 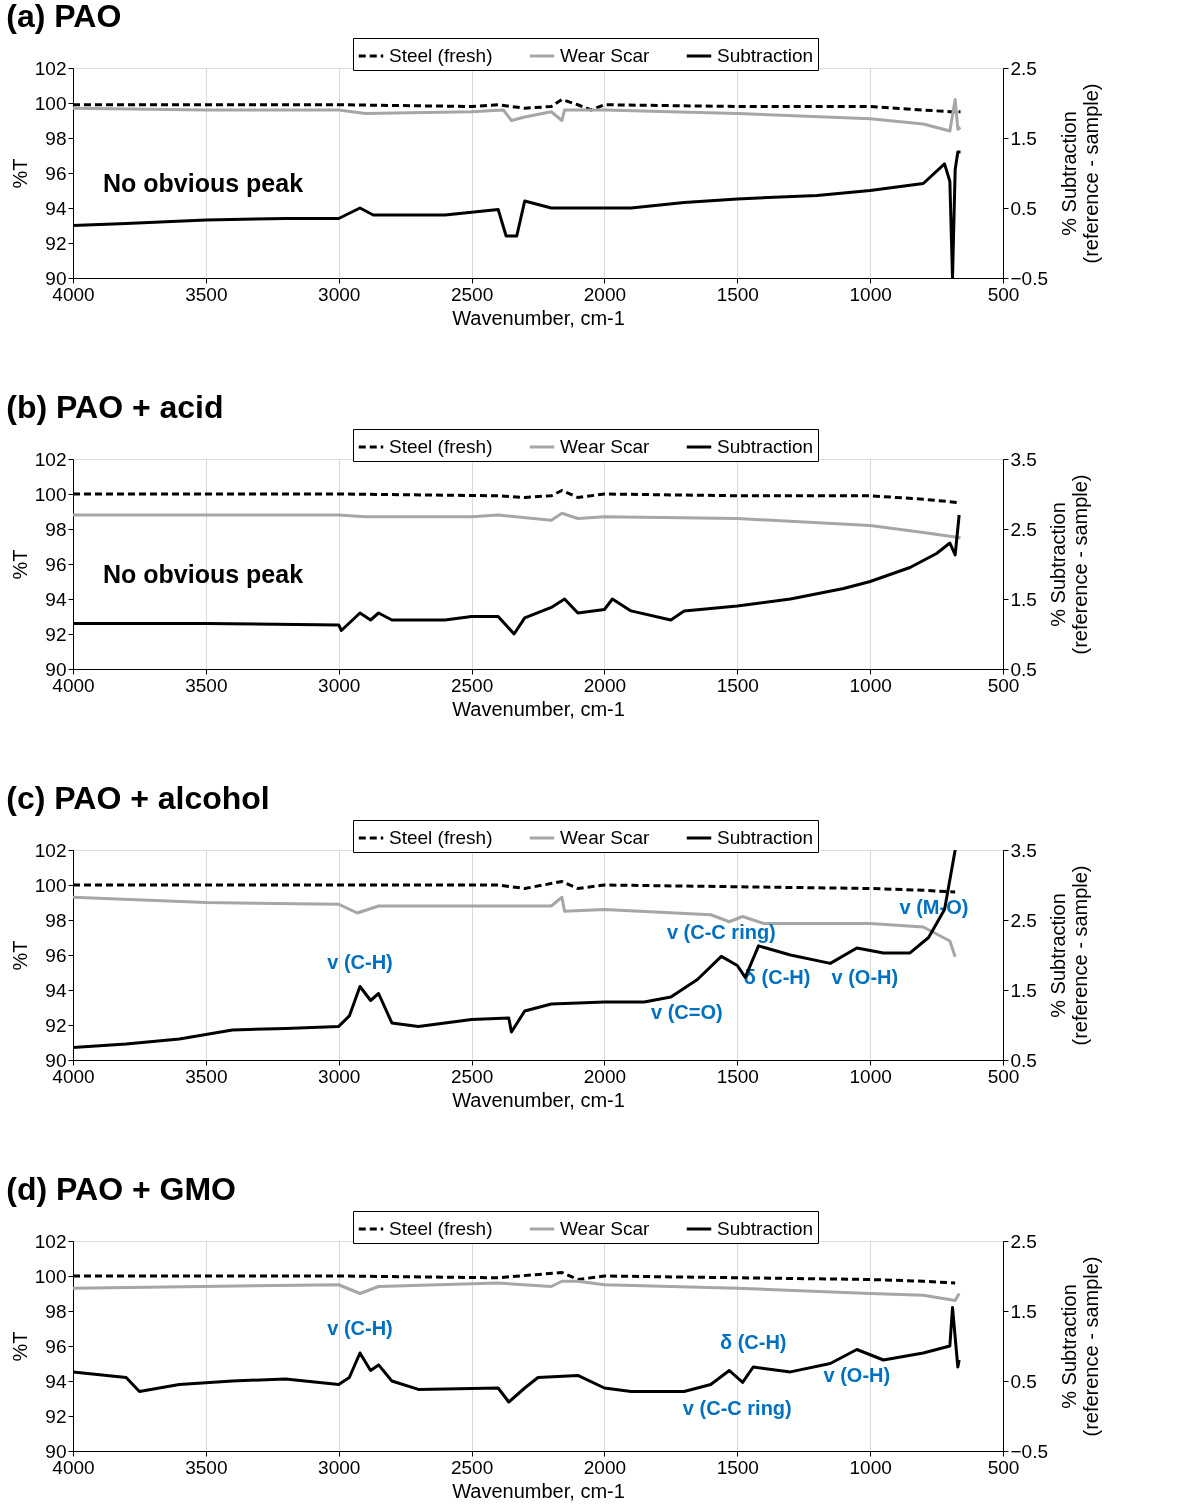 What do you see at coordinates (138, 797) in the screenshot?
I see `chart-title: (c) PAO + alcohol` at bounding box center [138, 797].